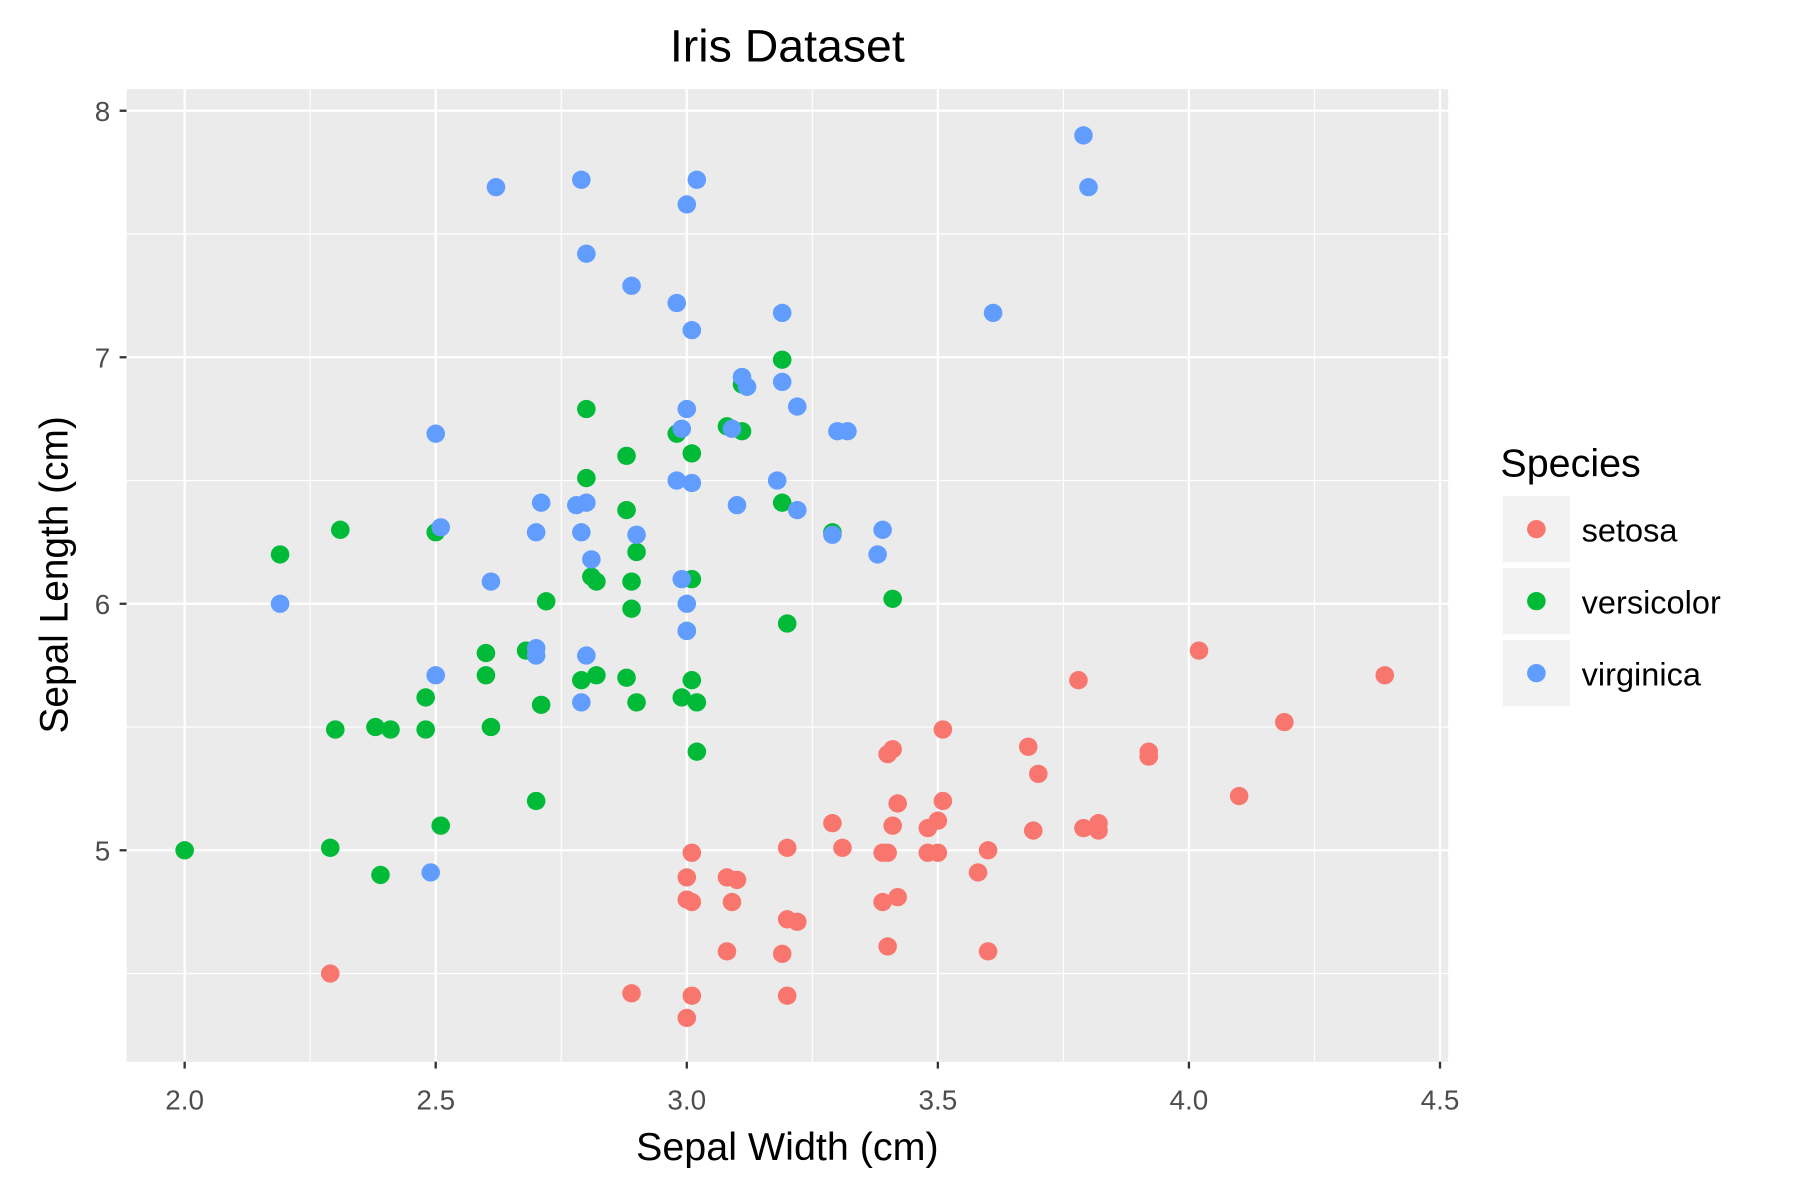 This screenshot has height=1200, width=1800. I want to click on x-tick-label: 2.5, so click(435, 1100).